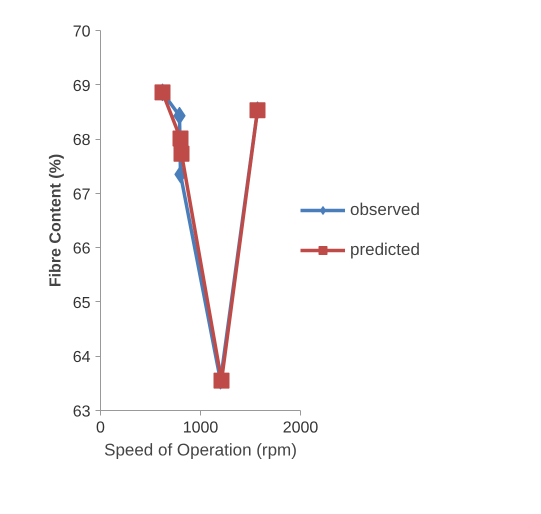  Describe the element at coordinates (81, 412) in the screenshot. I see `y-tick-label: 63` at that location.